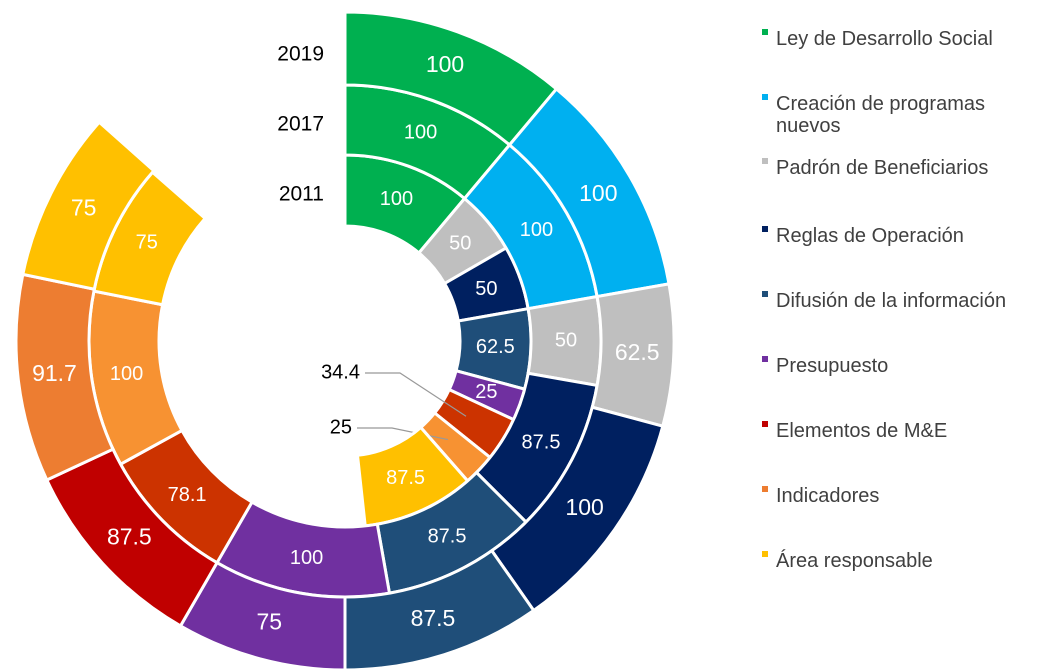 The height and width of the screenshot is (671, 1057). I want to click on data-label: 78.1, so click(187, 495).